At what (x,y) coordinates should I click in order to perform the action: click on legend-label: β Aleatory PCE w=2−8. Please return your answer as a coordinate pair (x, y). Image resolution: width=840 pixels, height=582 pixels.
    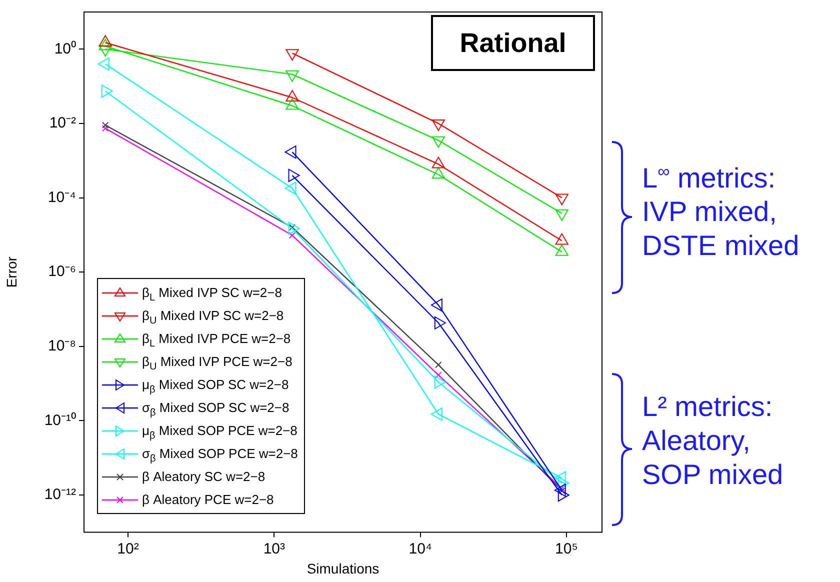
    Looking at the image, I should click on (208, 499).